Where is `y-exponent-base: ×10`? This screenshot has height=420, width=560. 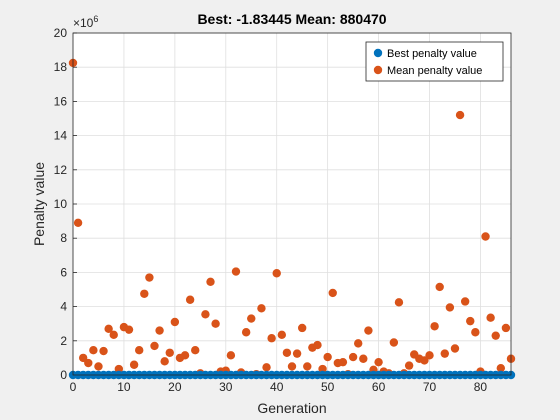 y-exponent-base: ×10 is located at coordinates (83, 23).